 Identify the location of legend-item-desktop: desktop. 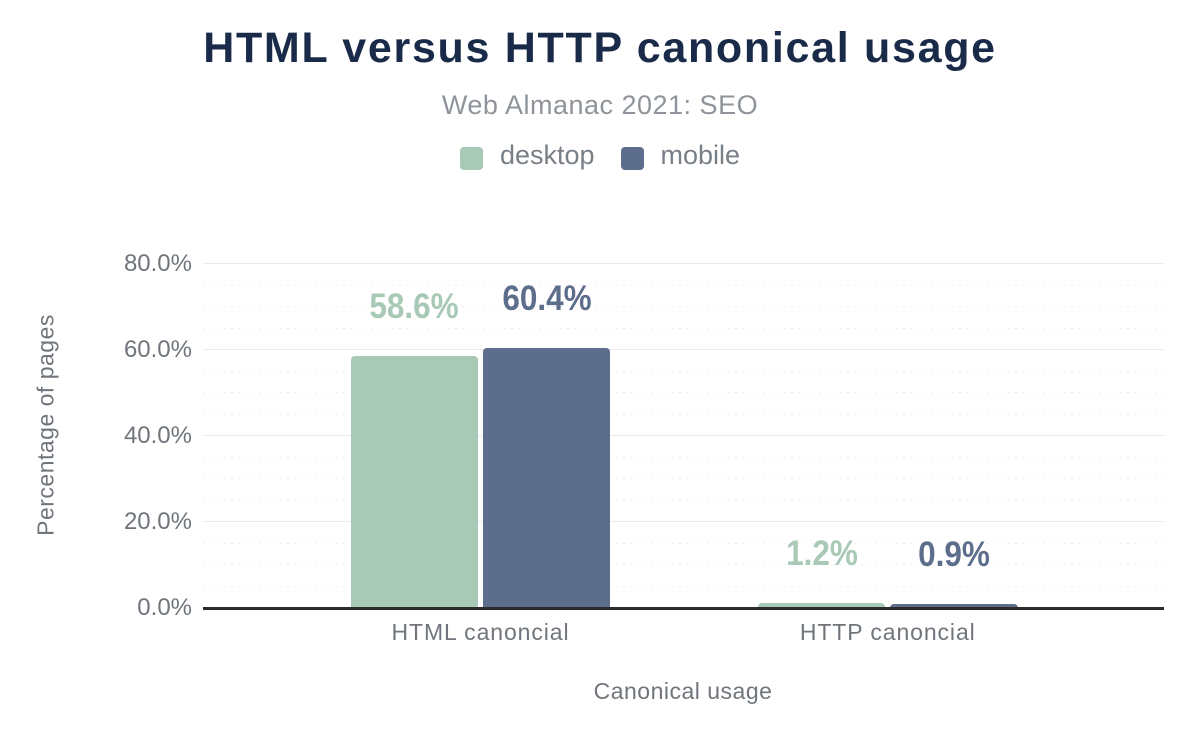
(527, 155).